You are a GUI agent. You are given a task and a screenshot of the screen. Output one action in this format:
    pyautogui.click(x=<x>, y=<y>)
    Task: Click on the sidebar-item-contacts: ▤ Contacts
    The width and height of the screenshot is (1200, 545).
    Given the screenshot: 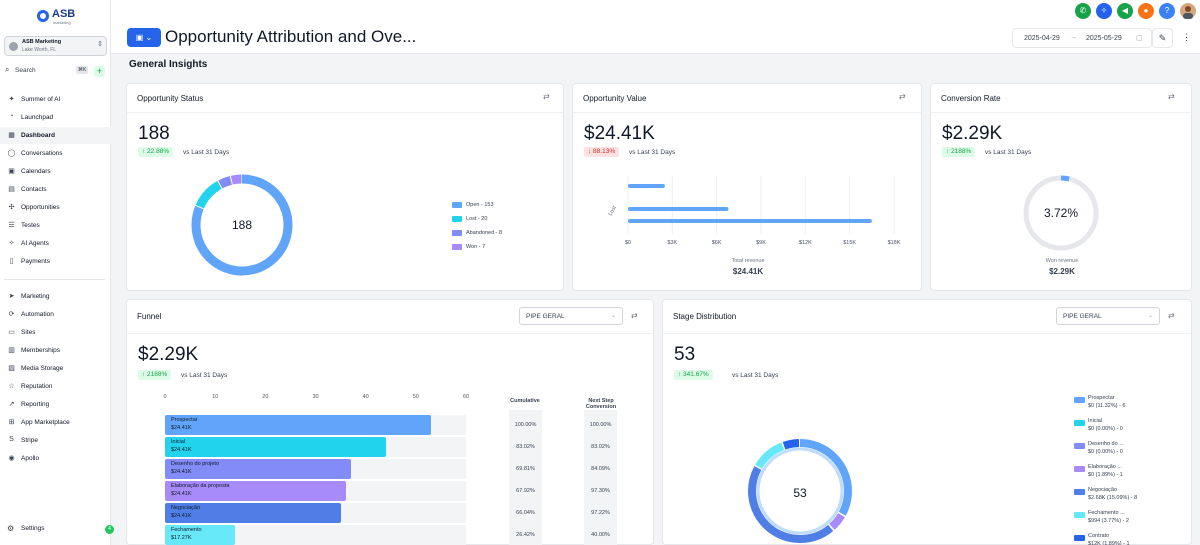 What is the action you would take?
    pyautogui.click(x=55, y=189)
    